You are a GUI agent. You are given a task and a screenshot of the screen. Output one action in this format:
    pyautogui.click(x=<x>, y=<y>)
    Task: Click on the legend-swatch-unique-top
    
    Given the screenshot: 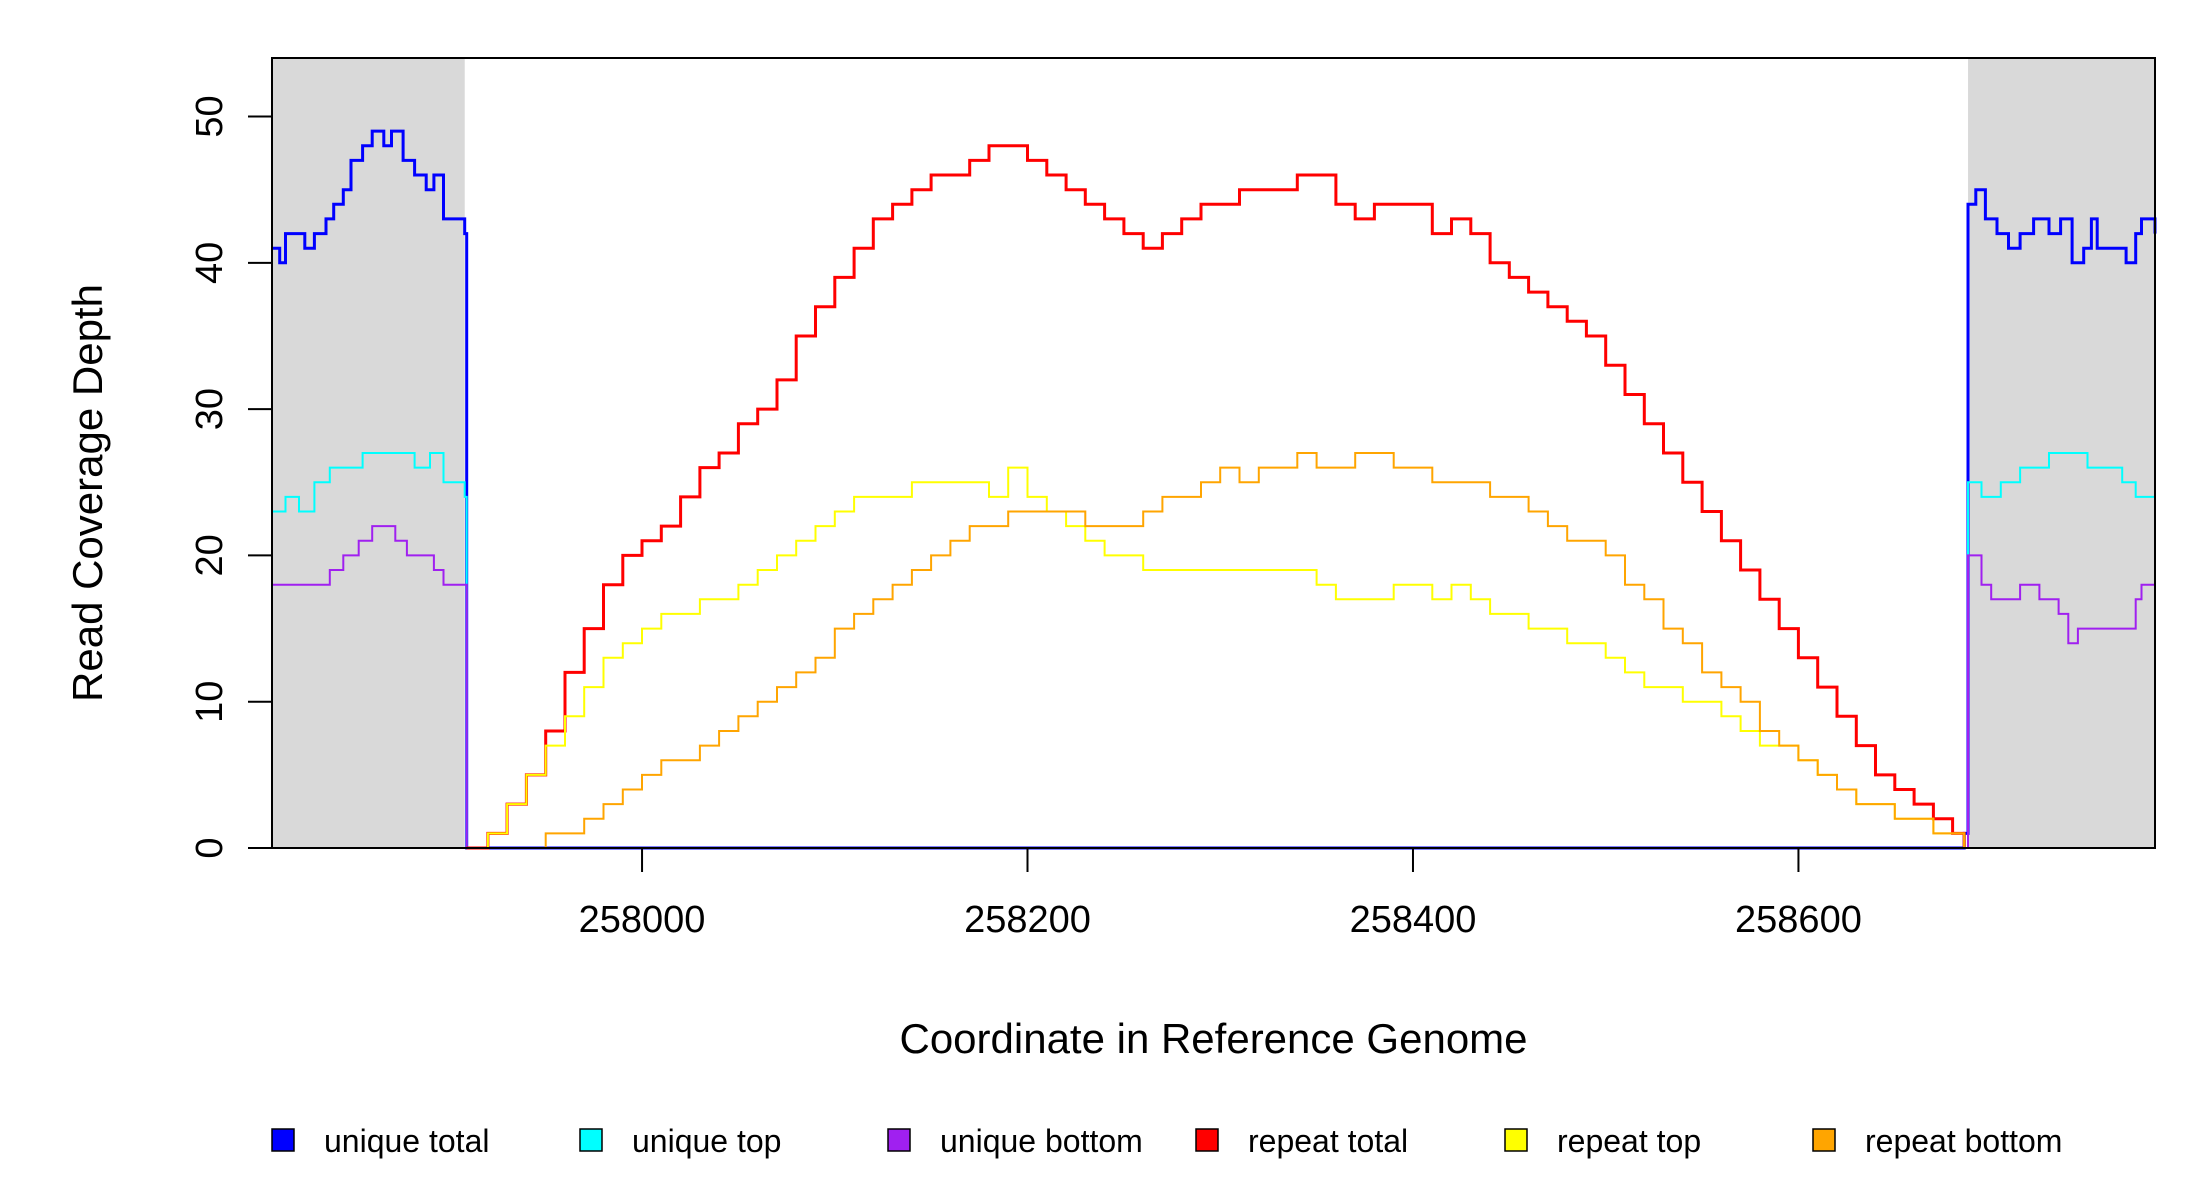 What is the action you would take?
    pyautogui.click(x=591, y=1140)
    